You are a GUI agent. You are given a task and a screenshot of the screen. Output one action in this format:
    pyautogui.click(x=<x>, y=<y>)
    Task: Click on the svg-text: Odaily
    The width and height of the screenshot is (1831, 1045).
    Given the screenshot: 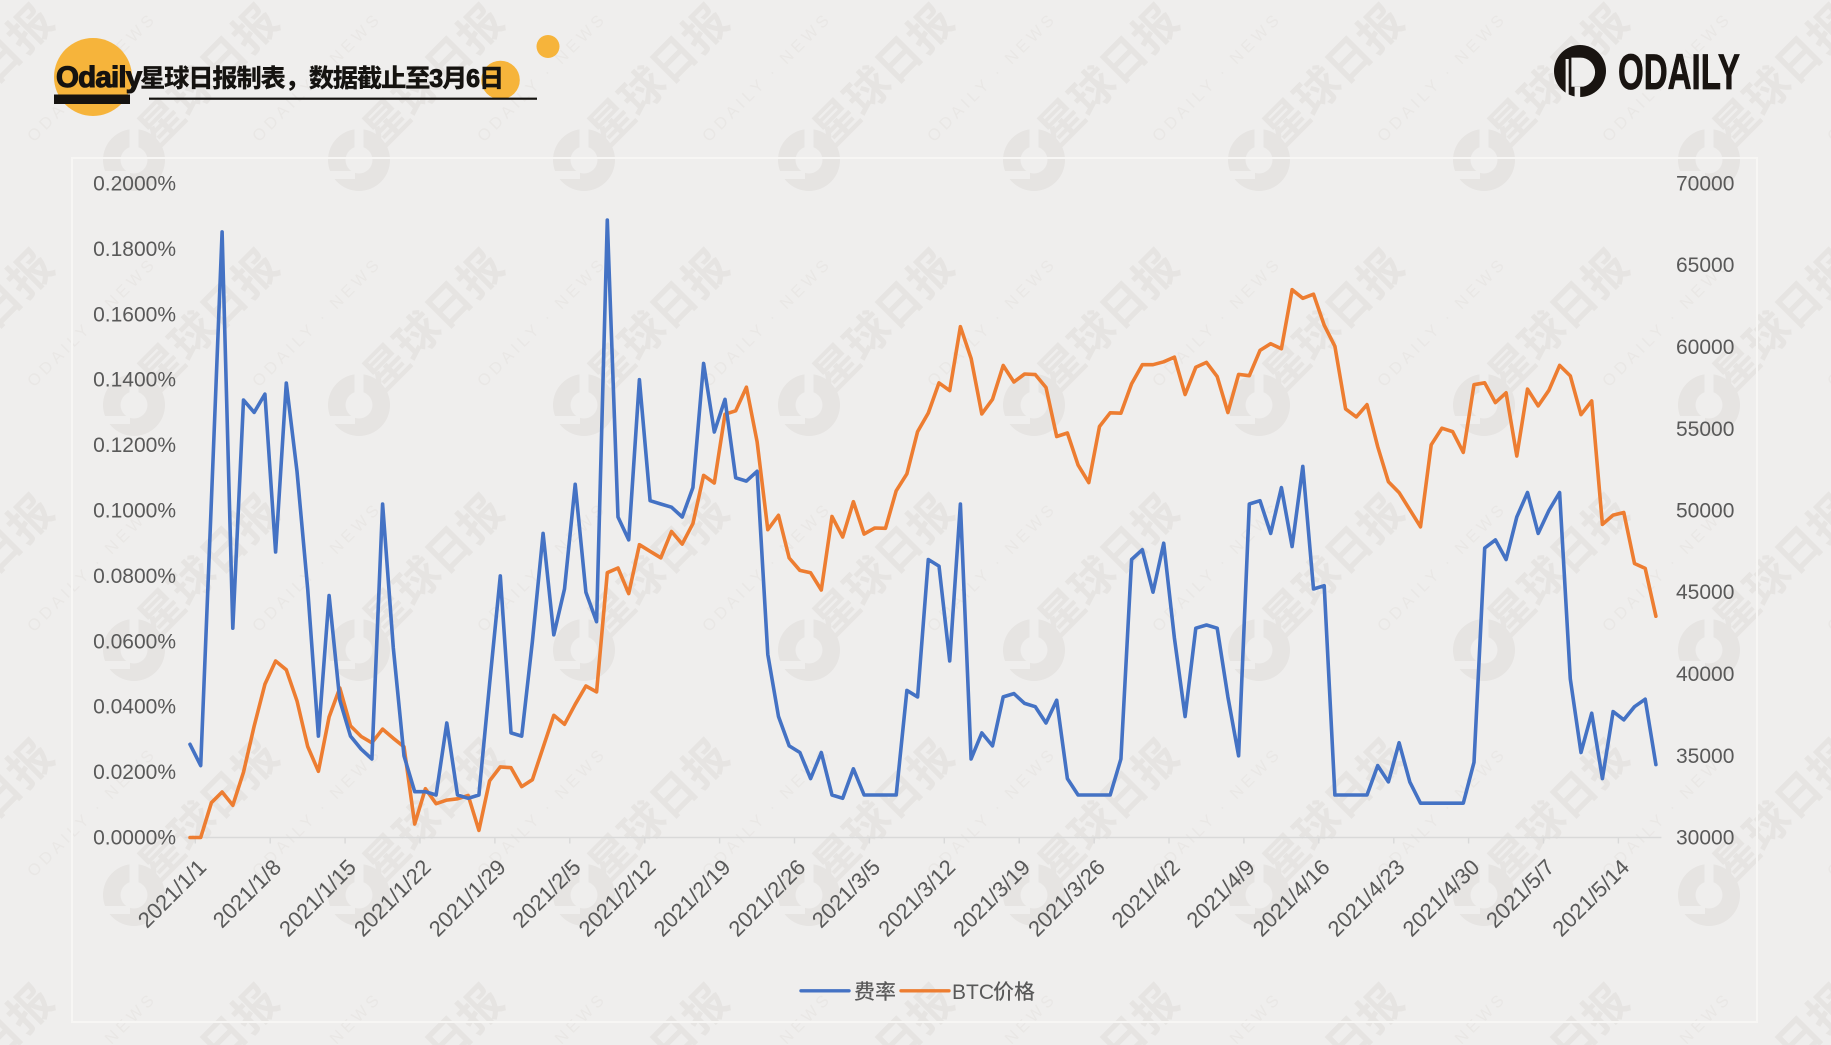 What is the action you would take?
    pyautogui.click(x=99, y=77)
    